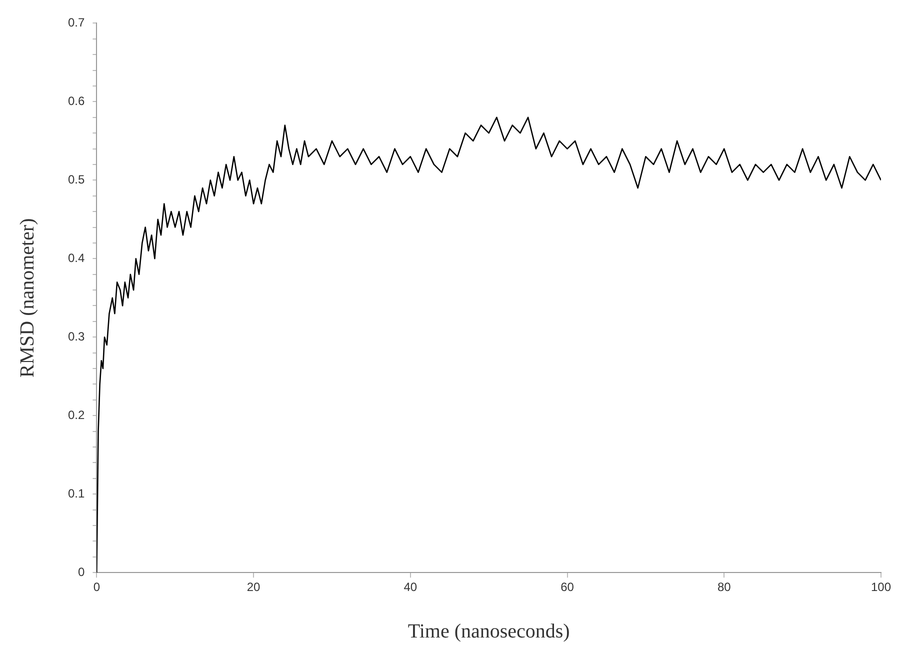 The image size is (902, 660). Describe the element at coordinates (76, 493) in the screenshot. I see `y-tick-label: 0.1` at that location.